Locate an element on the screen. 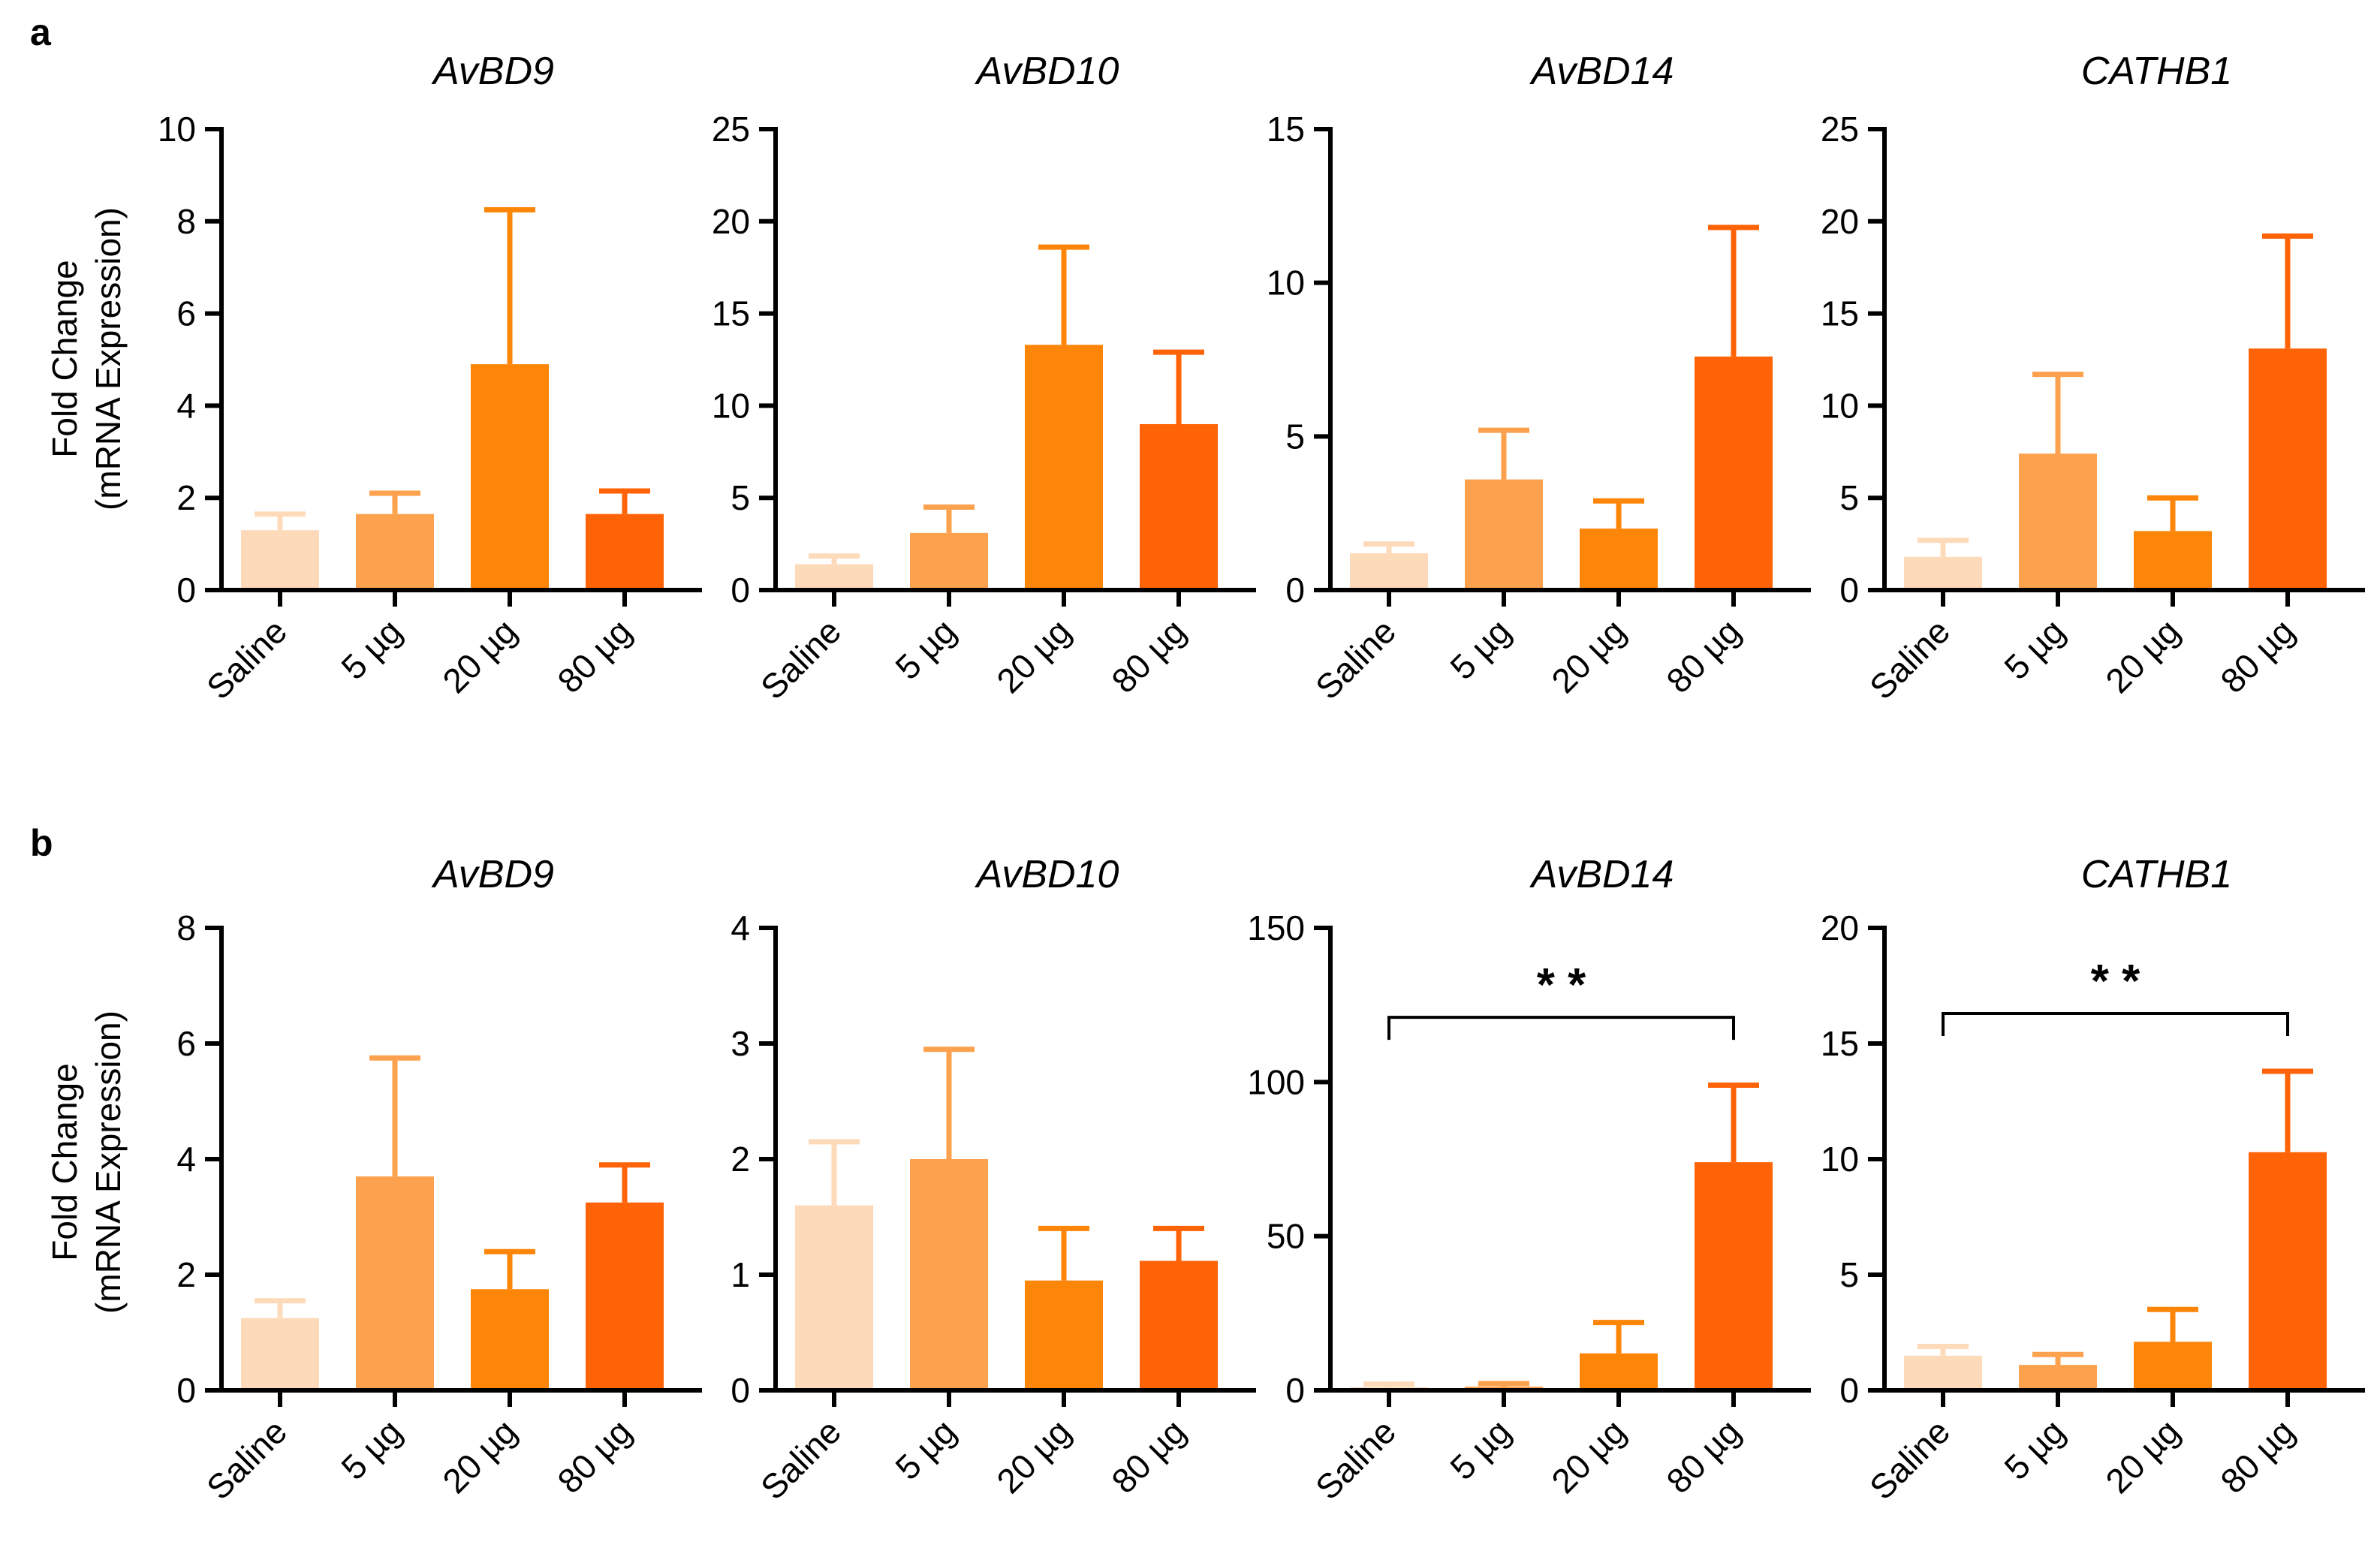 The width and height of the screenshot is (2380, 1554). y-tick-label-a-avbd10-3: 15 is located at coordinates (731, 313).